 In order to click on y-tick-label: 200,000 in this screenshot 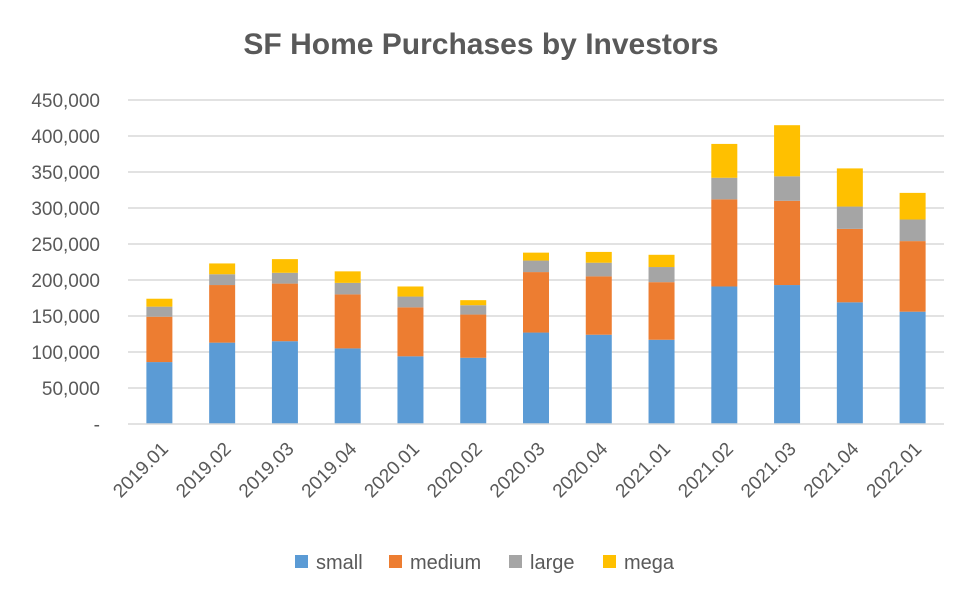, I will do `click(65, 281)`.